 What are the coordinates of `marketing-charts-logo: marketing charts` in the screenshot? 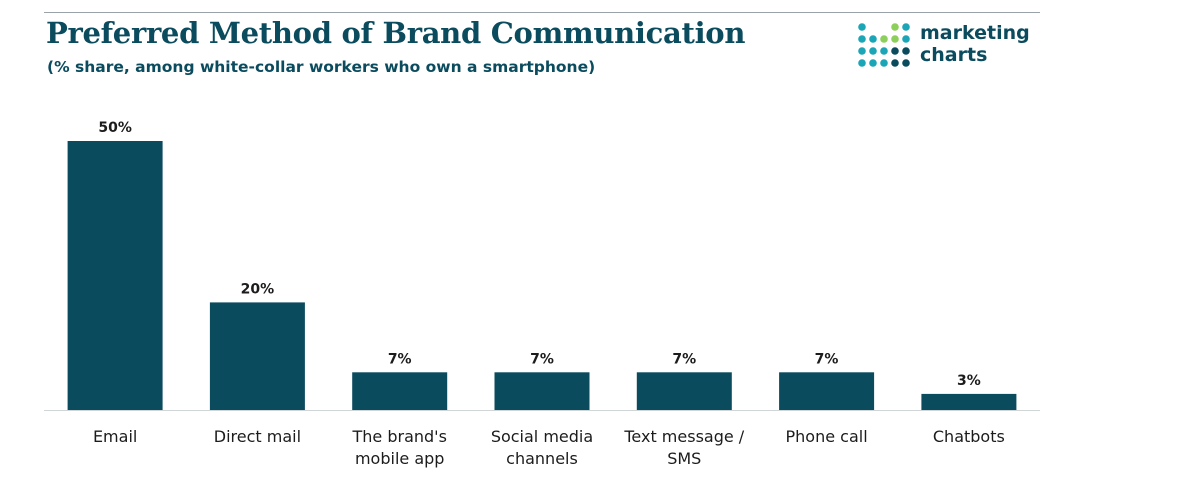 It's located at (949, 48).